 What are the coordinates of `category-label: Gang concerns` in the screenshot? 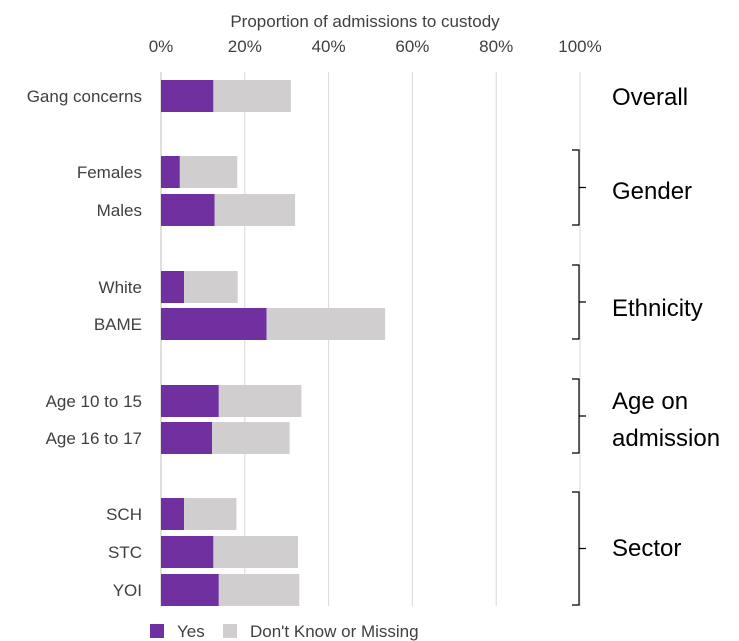 It's located at (84, 96).